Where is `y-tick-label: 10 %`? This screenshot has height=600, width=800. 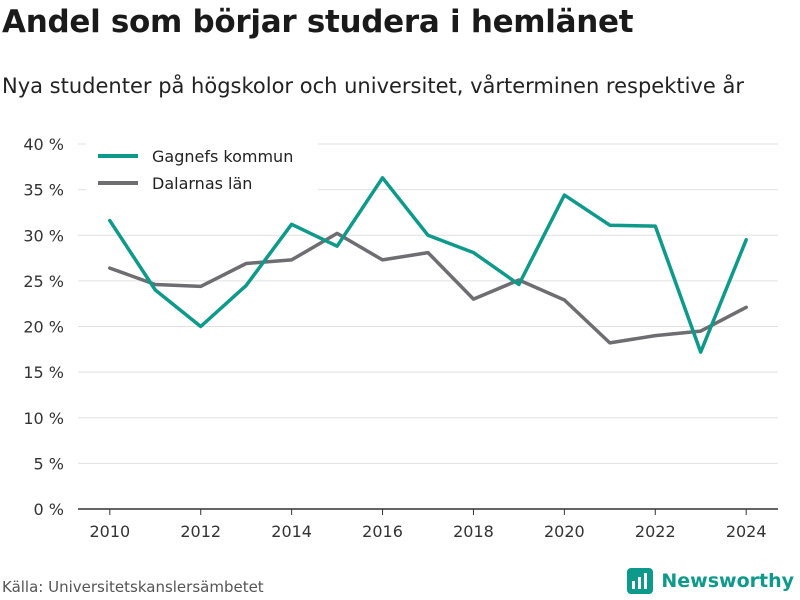
y-tick-label: 10 % is located at coordinates (43, 418).